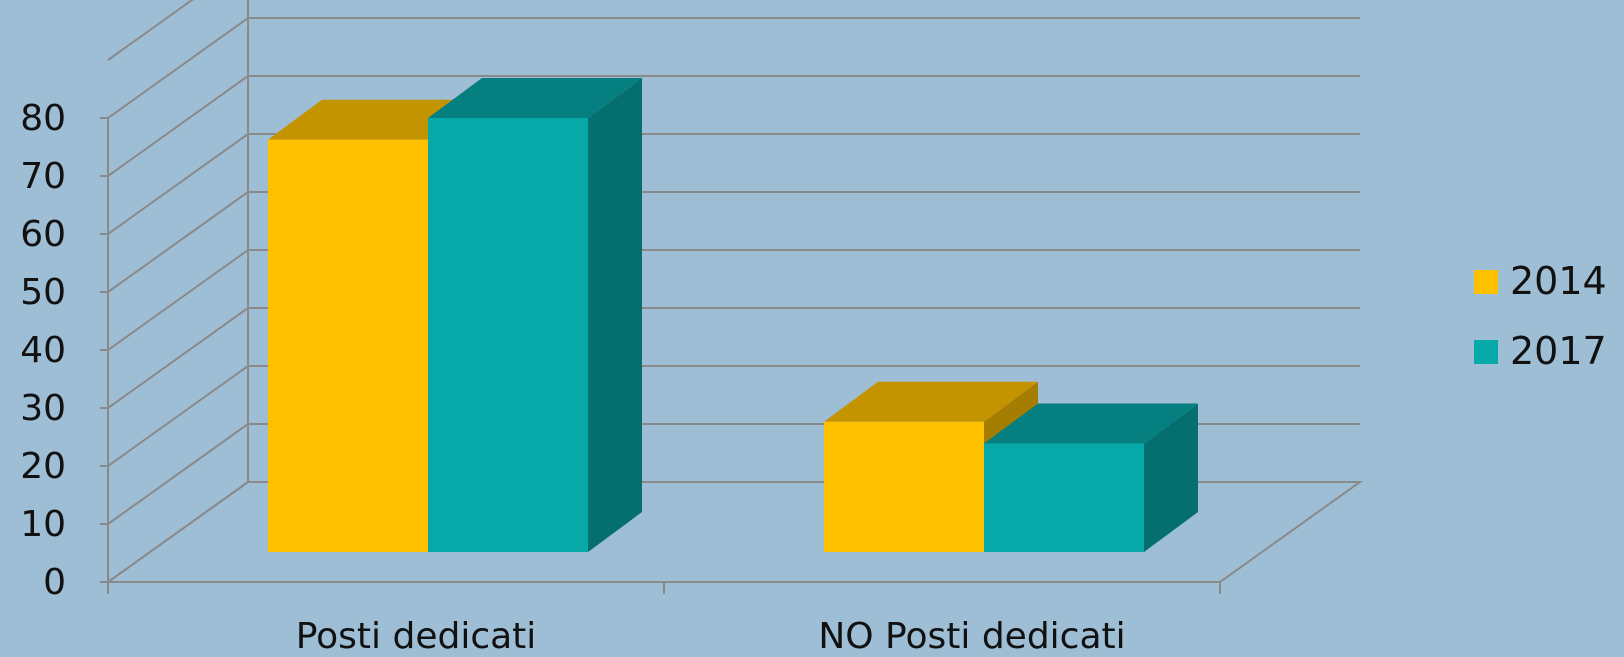 This screenshot has width=1624, height=657. Describe the element at coordinates (971, 636) in the screenshot. I see `x-category-label: NO Posti dedicati` at that location.